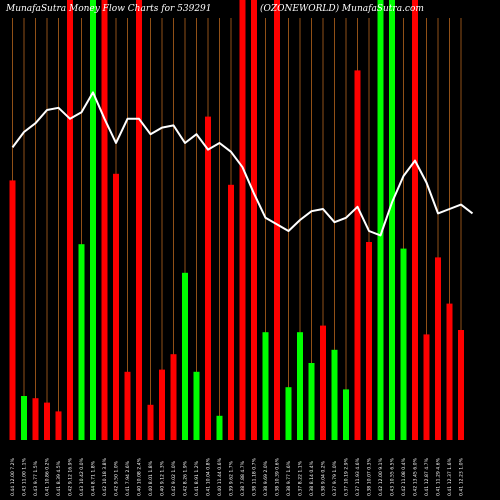 The height and width of the screenshot is (500, 500). Describe the element at coordinates (312, 478) in the screenshot. I see `x-tick-label: 0.38 8.14 0.4%` at that location.